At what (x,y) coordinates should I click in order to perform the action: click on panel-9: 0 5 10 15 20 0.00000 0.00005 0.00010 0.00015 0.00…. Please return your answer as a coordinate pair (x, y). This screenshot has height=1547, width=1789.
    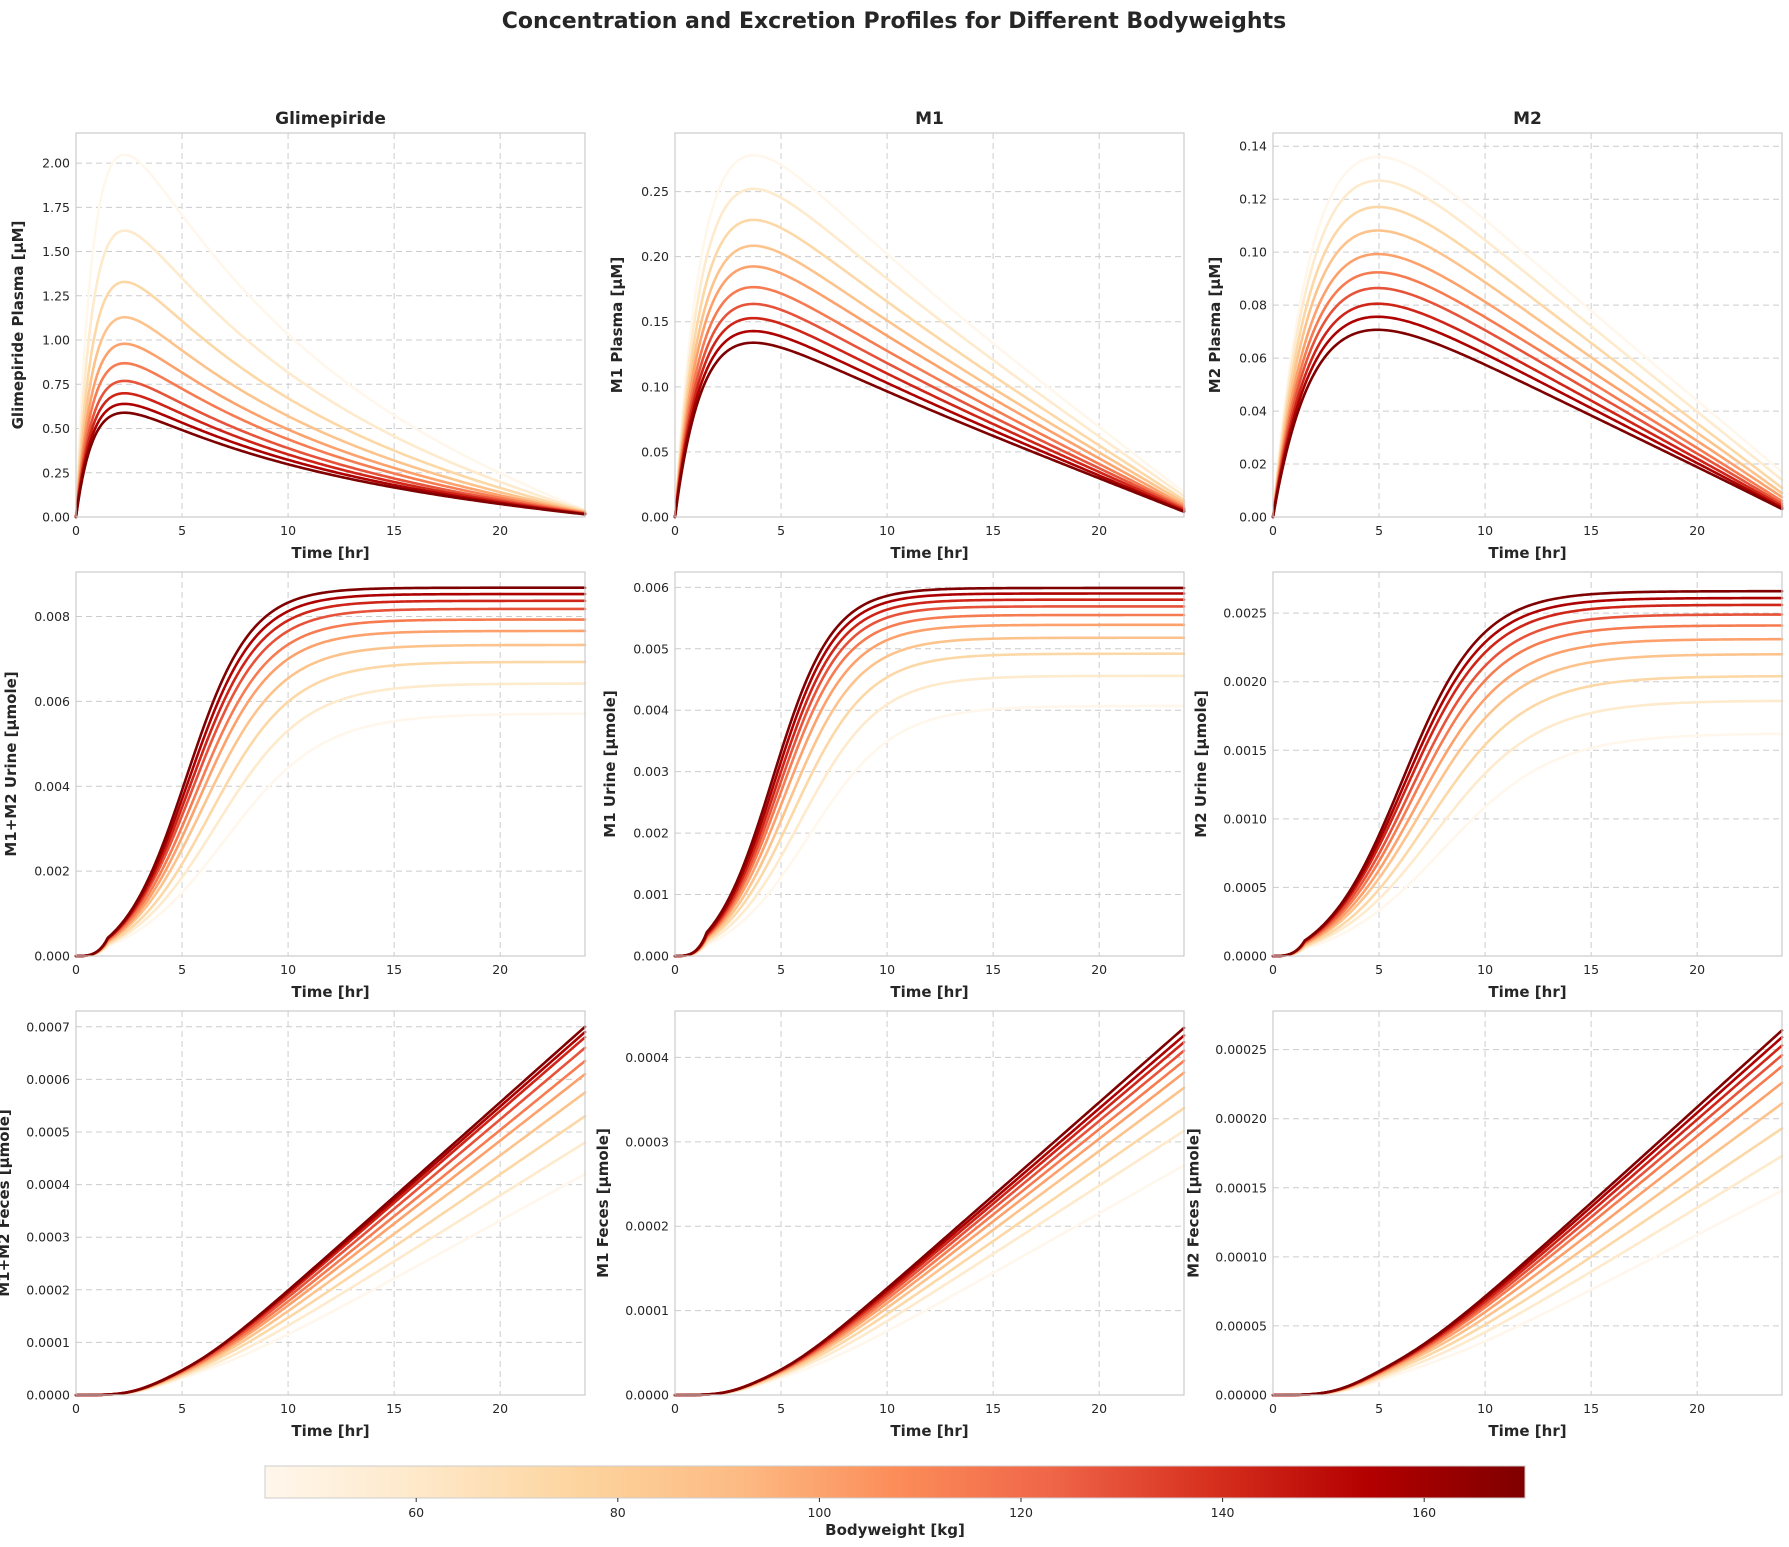
    Looking at the image, I should click on (1484, 1225).